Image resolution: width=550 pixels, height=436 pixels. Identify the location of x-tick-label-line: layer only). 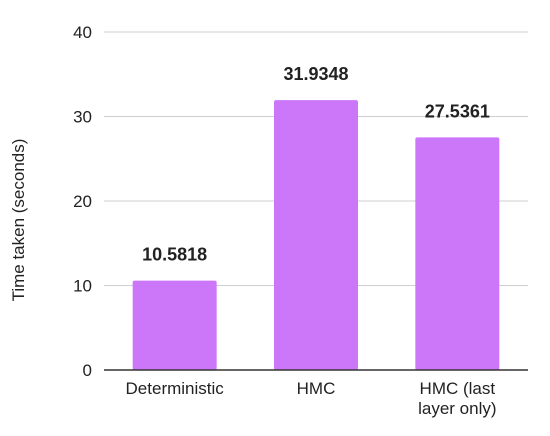
(457, 408).